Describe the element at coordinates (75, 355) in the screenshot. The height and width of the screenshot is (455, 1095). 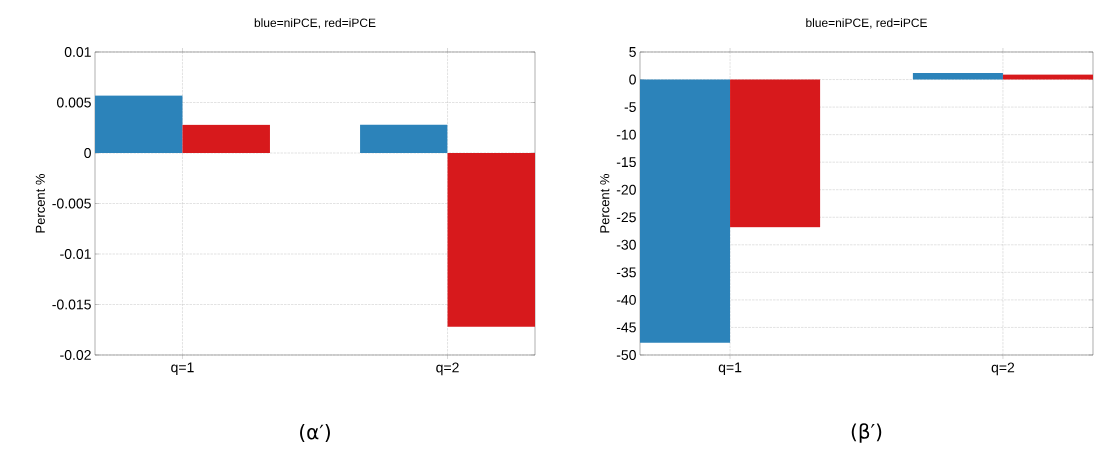
I see `y-tick-label: -0.02` at that location.